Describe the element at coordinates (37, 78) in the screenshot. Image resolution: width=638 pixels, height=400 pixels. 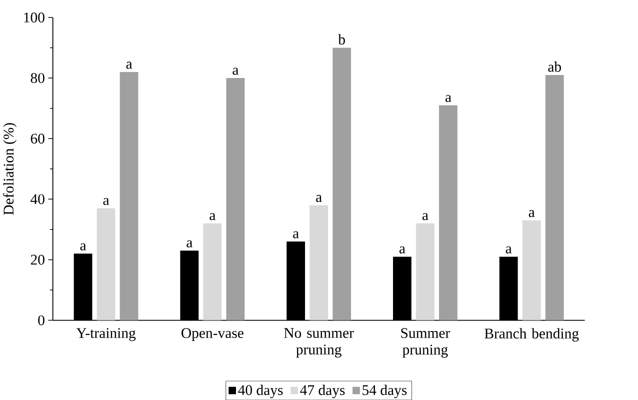
I see `y-tick-label: 80` at that location.